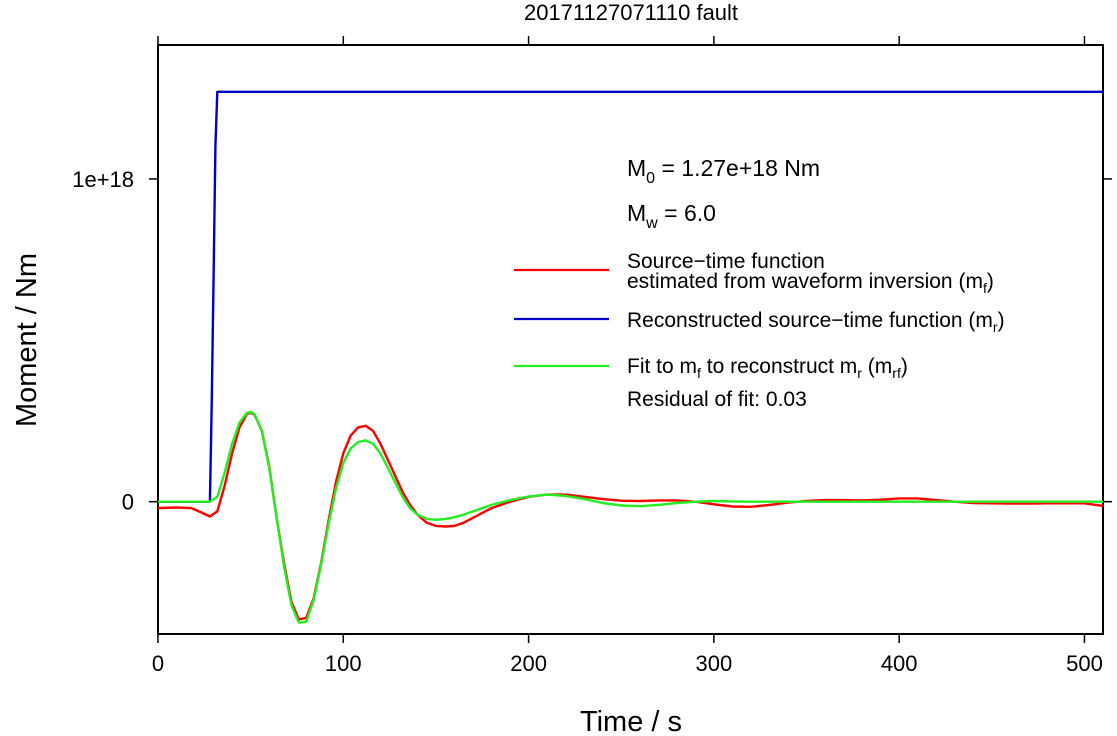 The image size is (1117, 736). Describe the element at coordinates (343, 663) in the screenshot. I see `x-tick-label: 100` at that location.